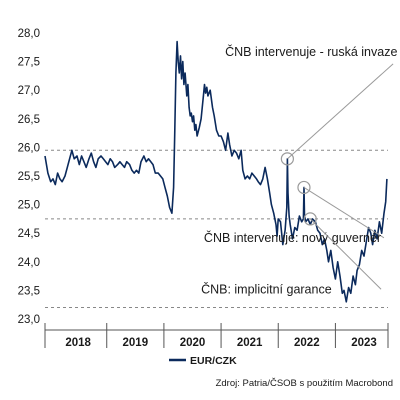  Describe the element at coordinates (216, 336) in the screenshot. I see `x-axis: 2018 2019 2020 2021 2022 2023` at that location.